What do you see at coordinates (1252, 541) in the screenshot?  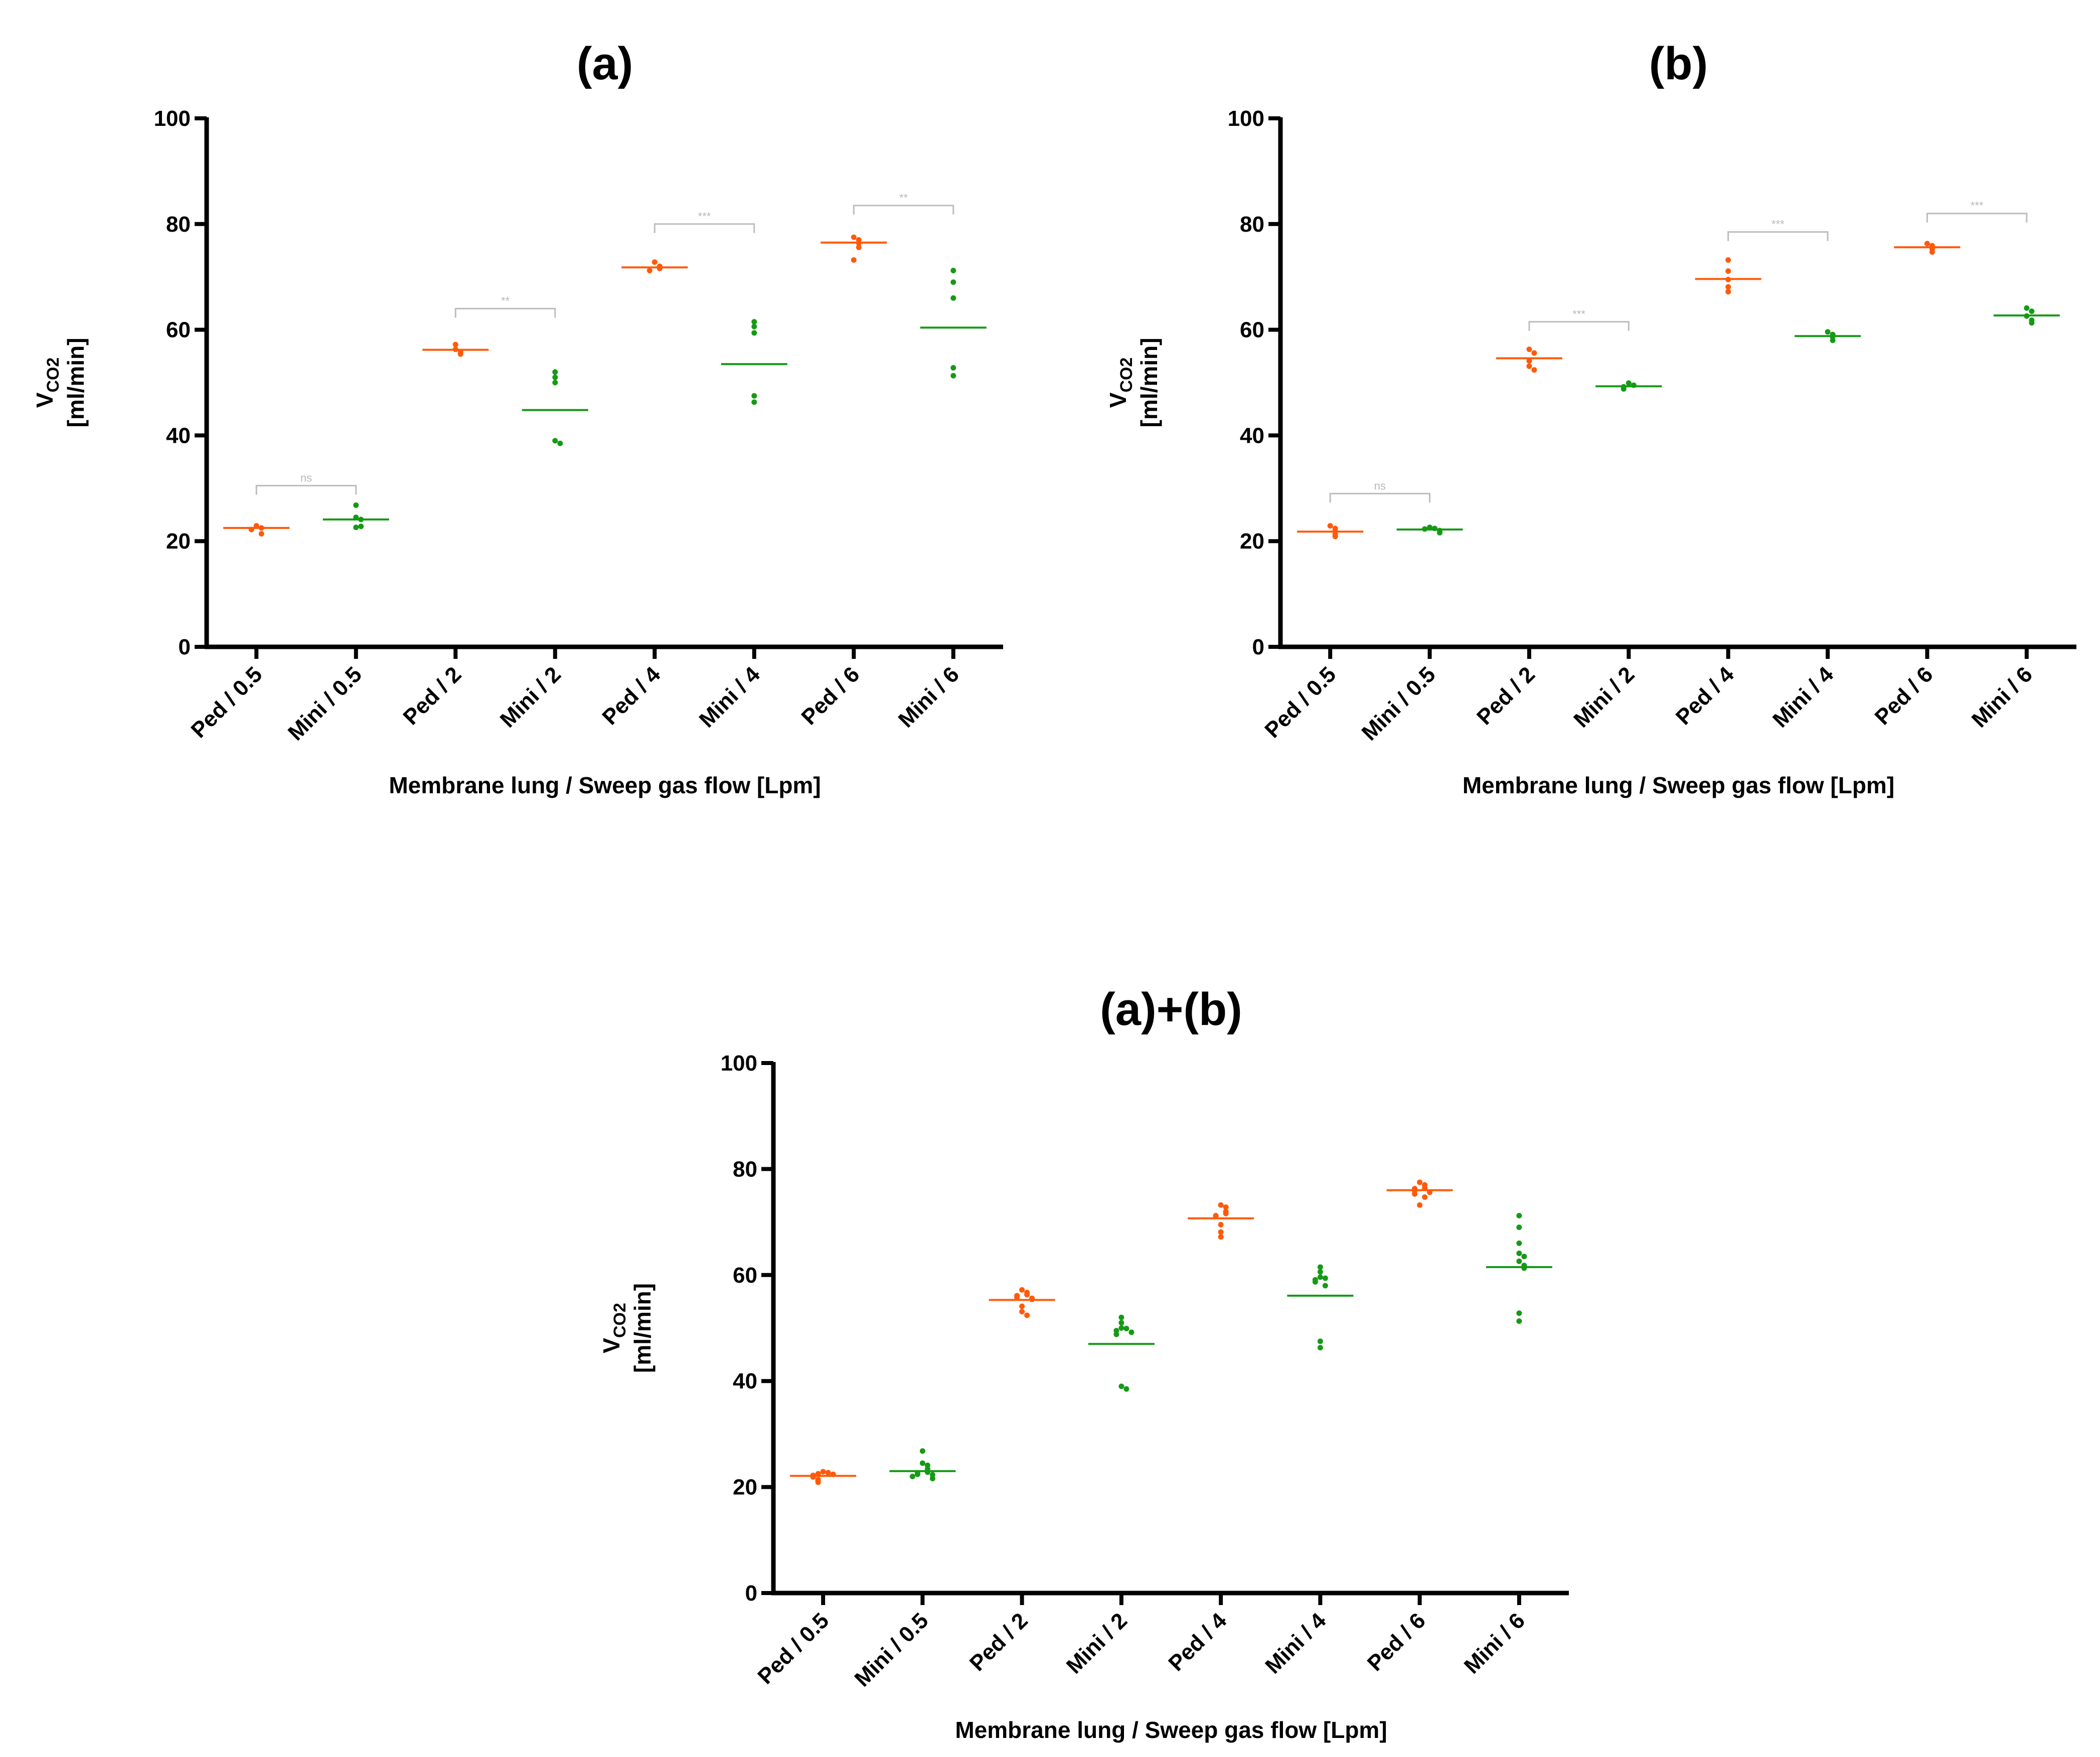 I see `y-tick-label: 20` at bounding box center [1252, 541].